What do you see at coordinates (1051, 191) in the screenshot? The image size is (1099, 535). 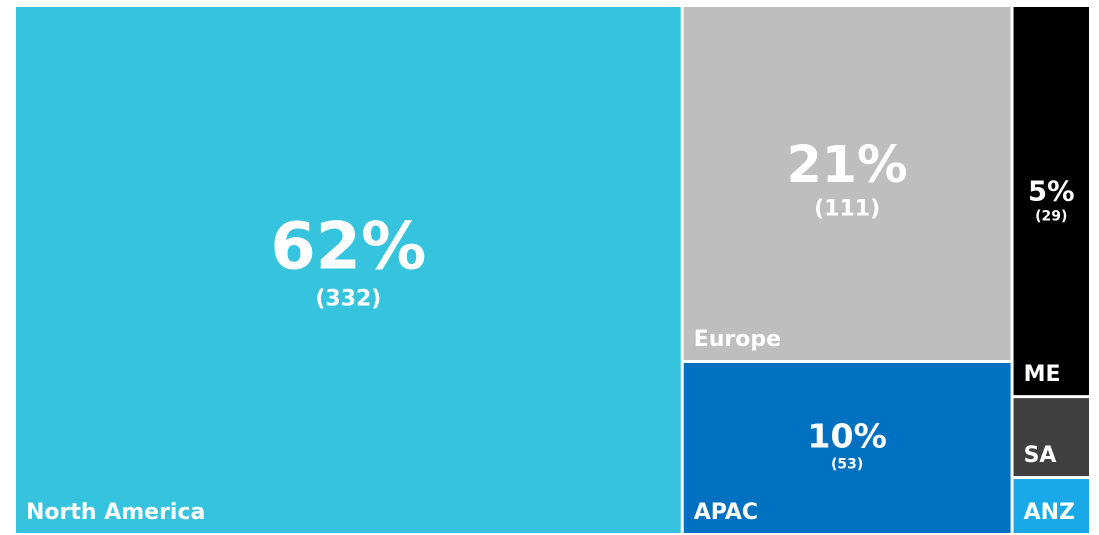 I see `percent-label: 5%` at bounding box center [1051, 191].